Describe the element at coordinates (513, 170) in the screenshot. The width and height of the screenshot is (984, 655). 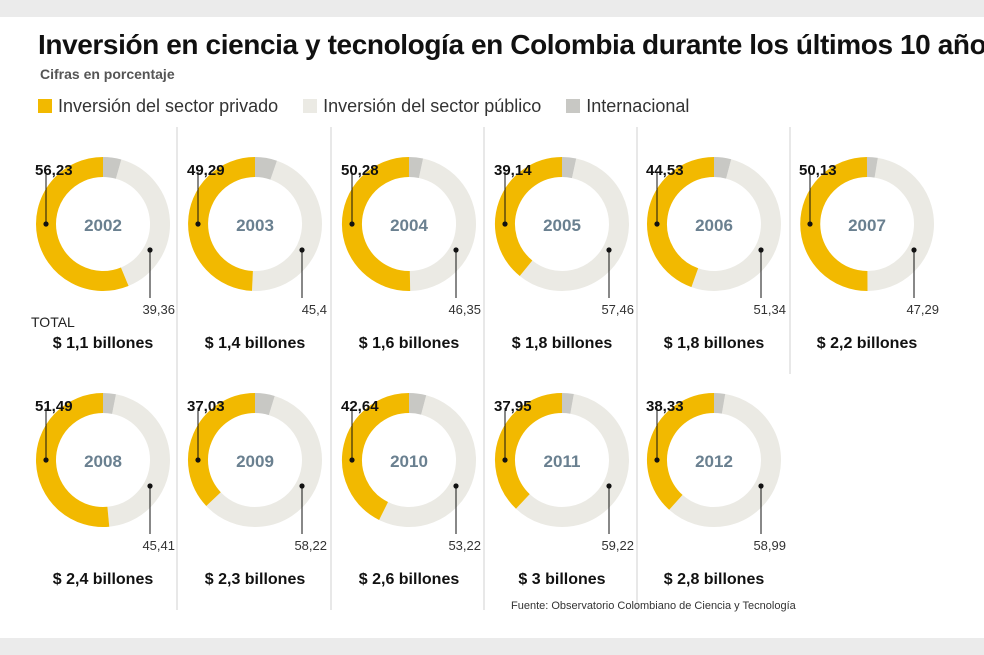
I see `private-value-label: 39,14` at that location.